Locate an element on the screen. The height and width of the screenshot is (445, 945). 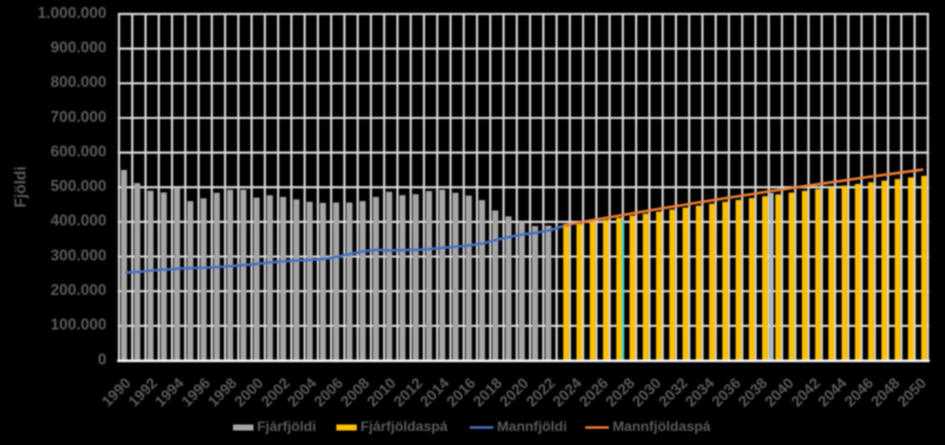
svg-text: 0 is located at coordinates (102, 359).